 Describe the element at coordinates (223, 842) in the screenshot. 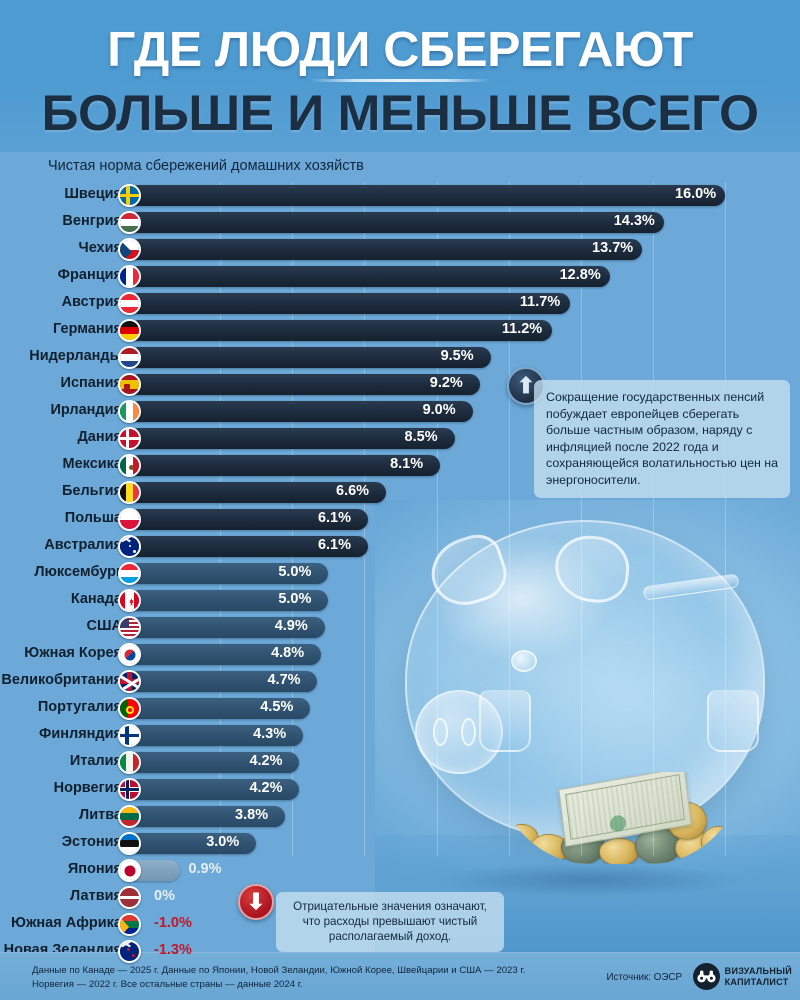

I see `value-label: 3.0%` at that location.